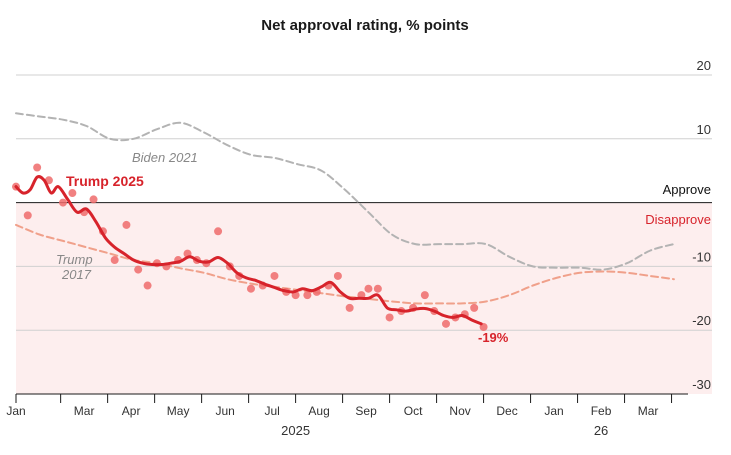  Describe the element at coordinates (678, 219) in the screenshot. I see `disapprove-label: Disapprove` at that location.